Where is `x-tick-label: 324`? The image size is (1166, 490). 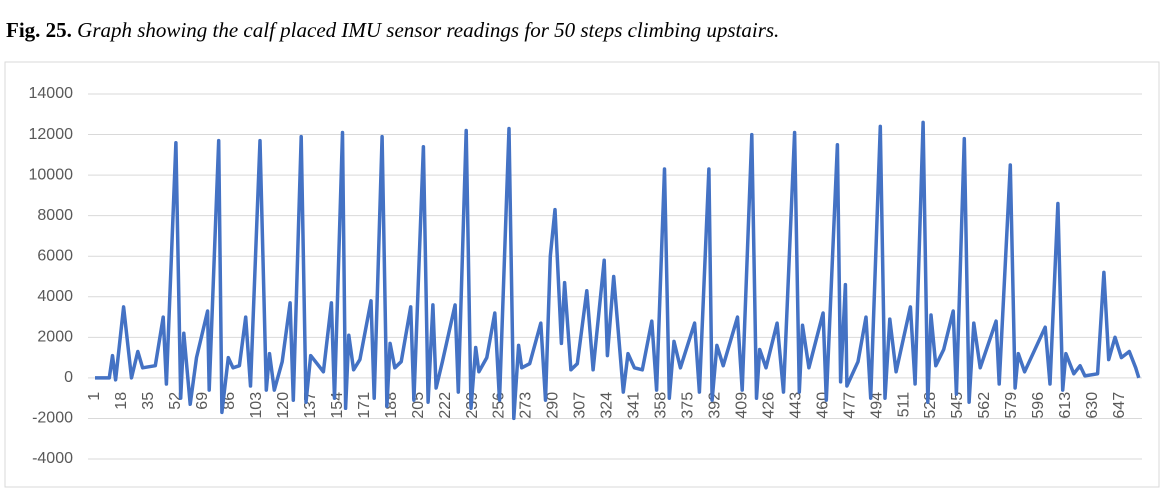 x-tick-label: 324 is located at coordinates (607, 405).